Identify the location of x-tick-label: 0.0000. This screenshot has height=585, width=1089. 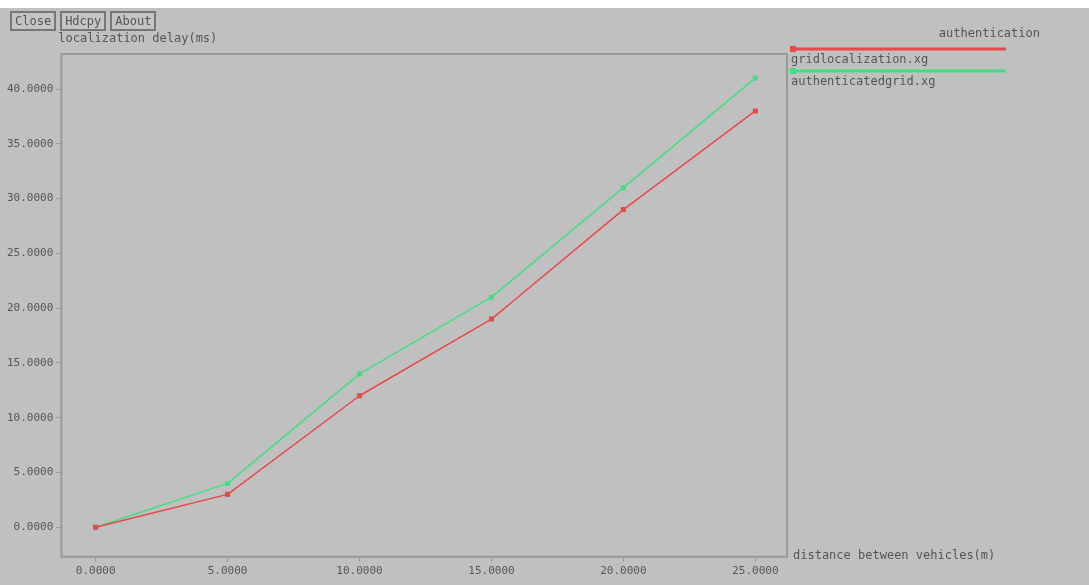
(95, 571).